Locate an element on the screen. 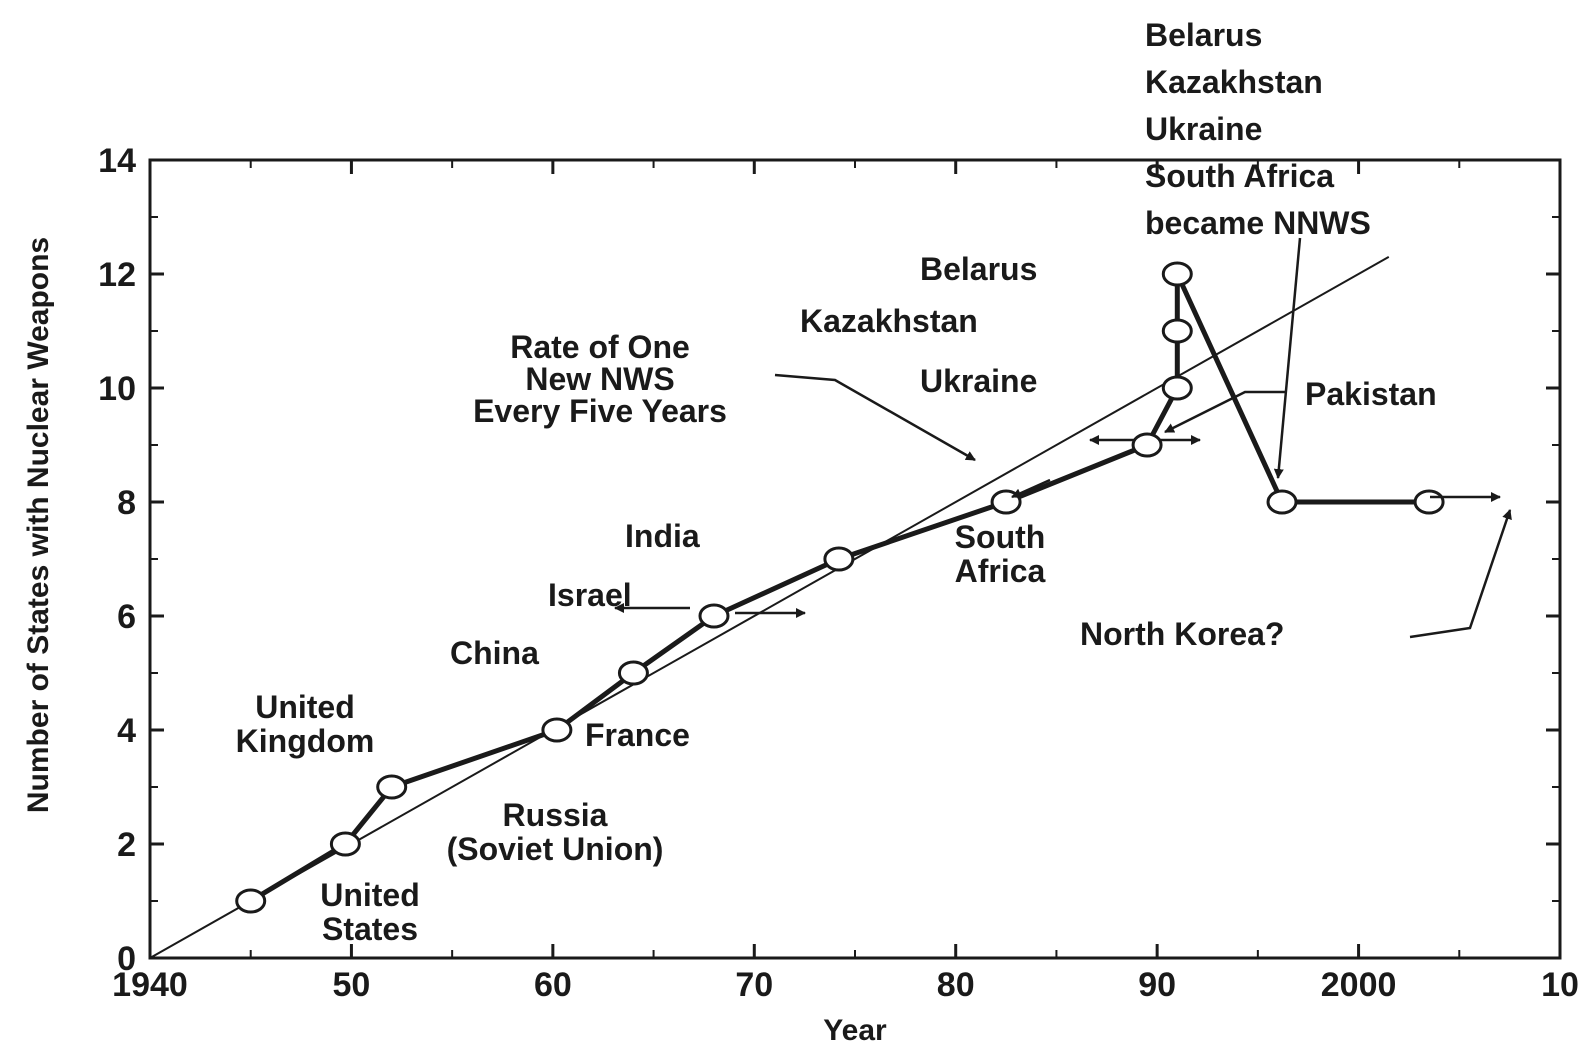  annotation-line: States is located at coordinates (370, 929).